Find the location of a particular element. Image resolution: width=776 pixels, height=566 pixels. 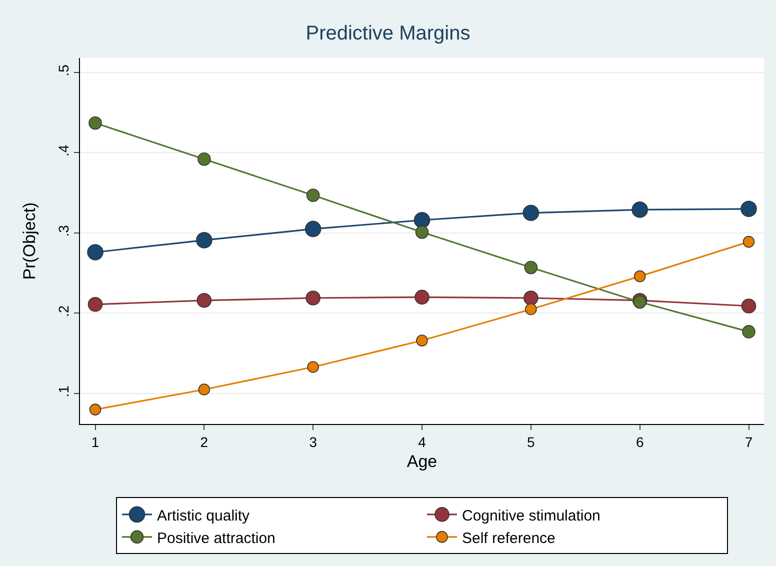

y-tick-label: .2 is located at coordinates (63, 311).